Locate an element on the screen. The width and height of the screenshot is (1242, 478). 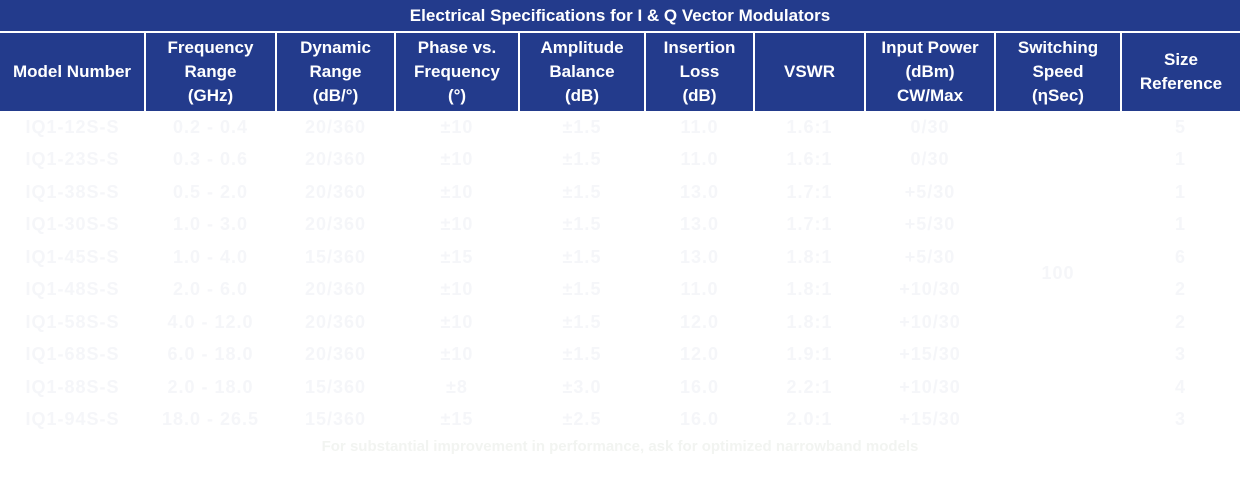
cell-model: IQ1-48S-S is located at coordinates (72, 289).